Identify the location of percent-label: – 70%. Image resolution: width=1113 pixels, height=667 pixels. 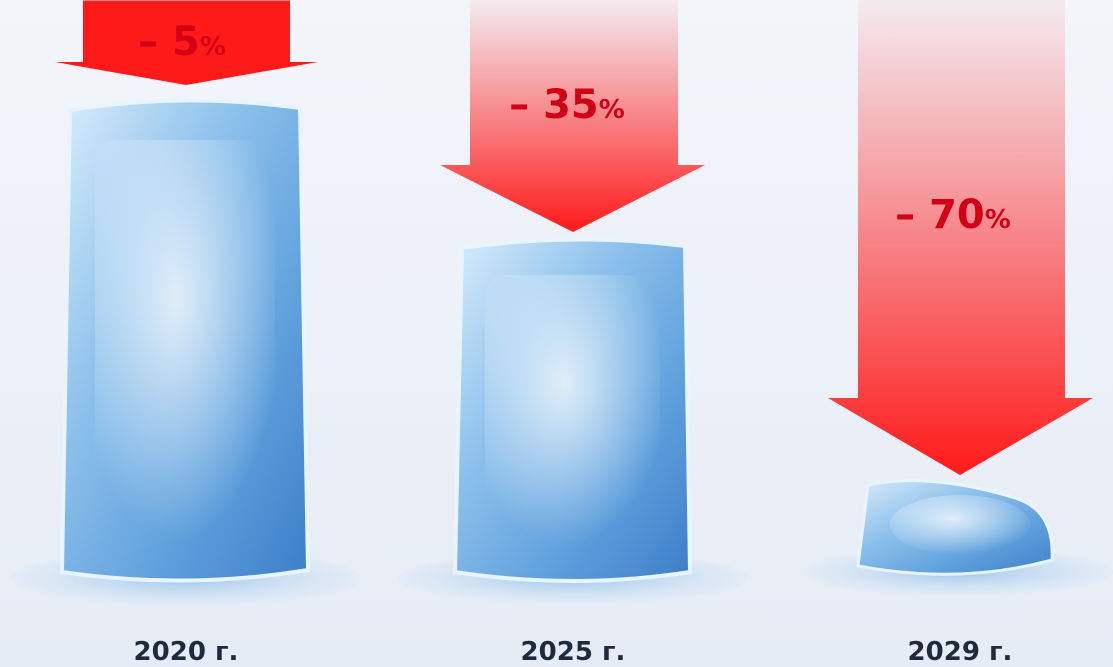
(953, 215).